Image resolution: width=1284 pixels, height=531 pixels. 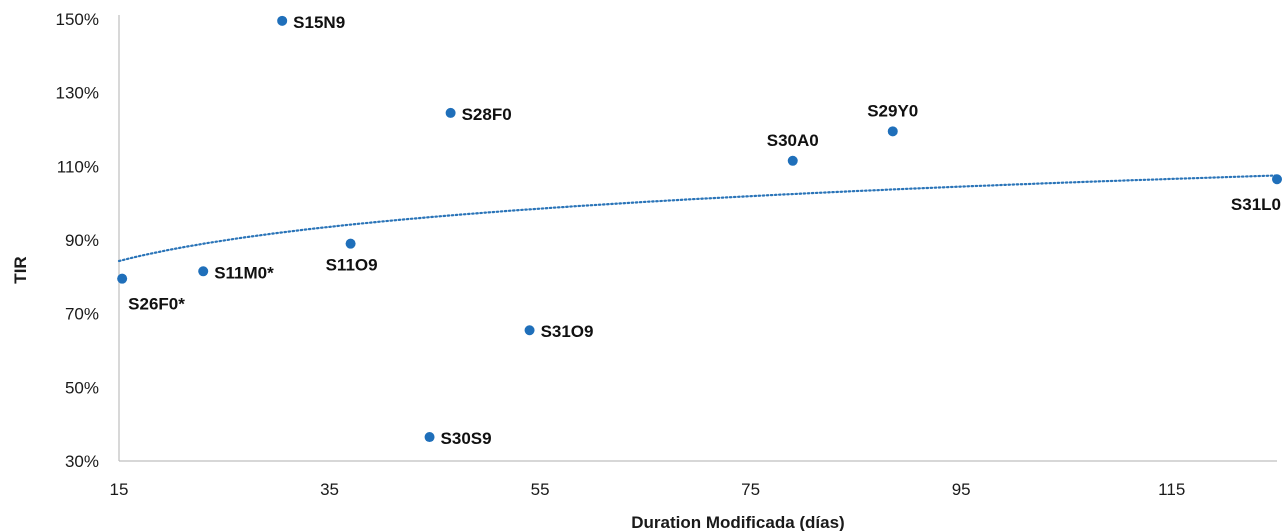 What do you see at coordinates (793, 140) in the screenshot?
I see `point-label: S30A0` at bounding box center [793, 140].